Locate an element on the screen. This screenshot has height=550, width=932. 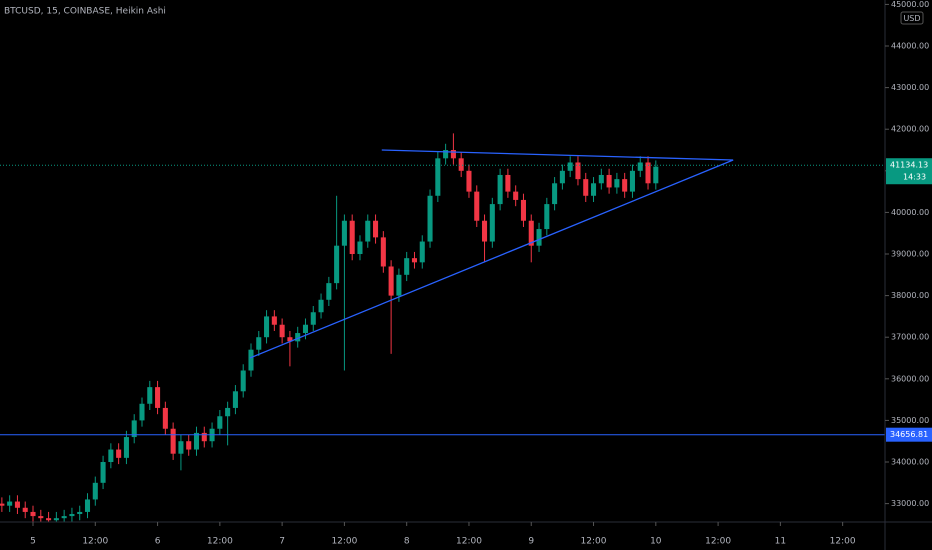
currency: USD is located at coordinates (911, 18).